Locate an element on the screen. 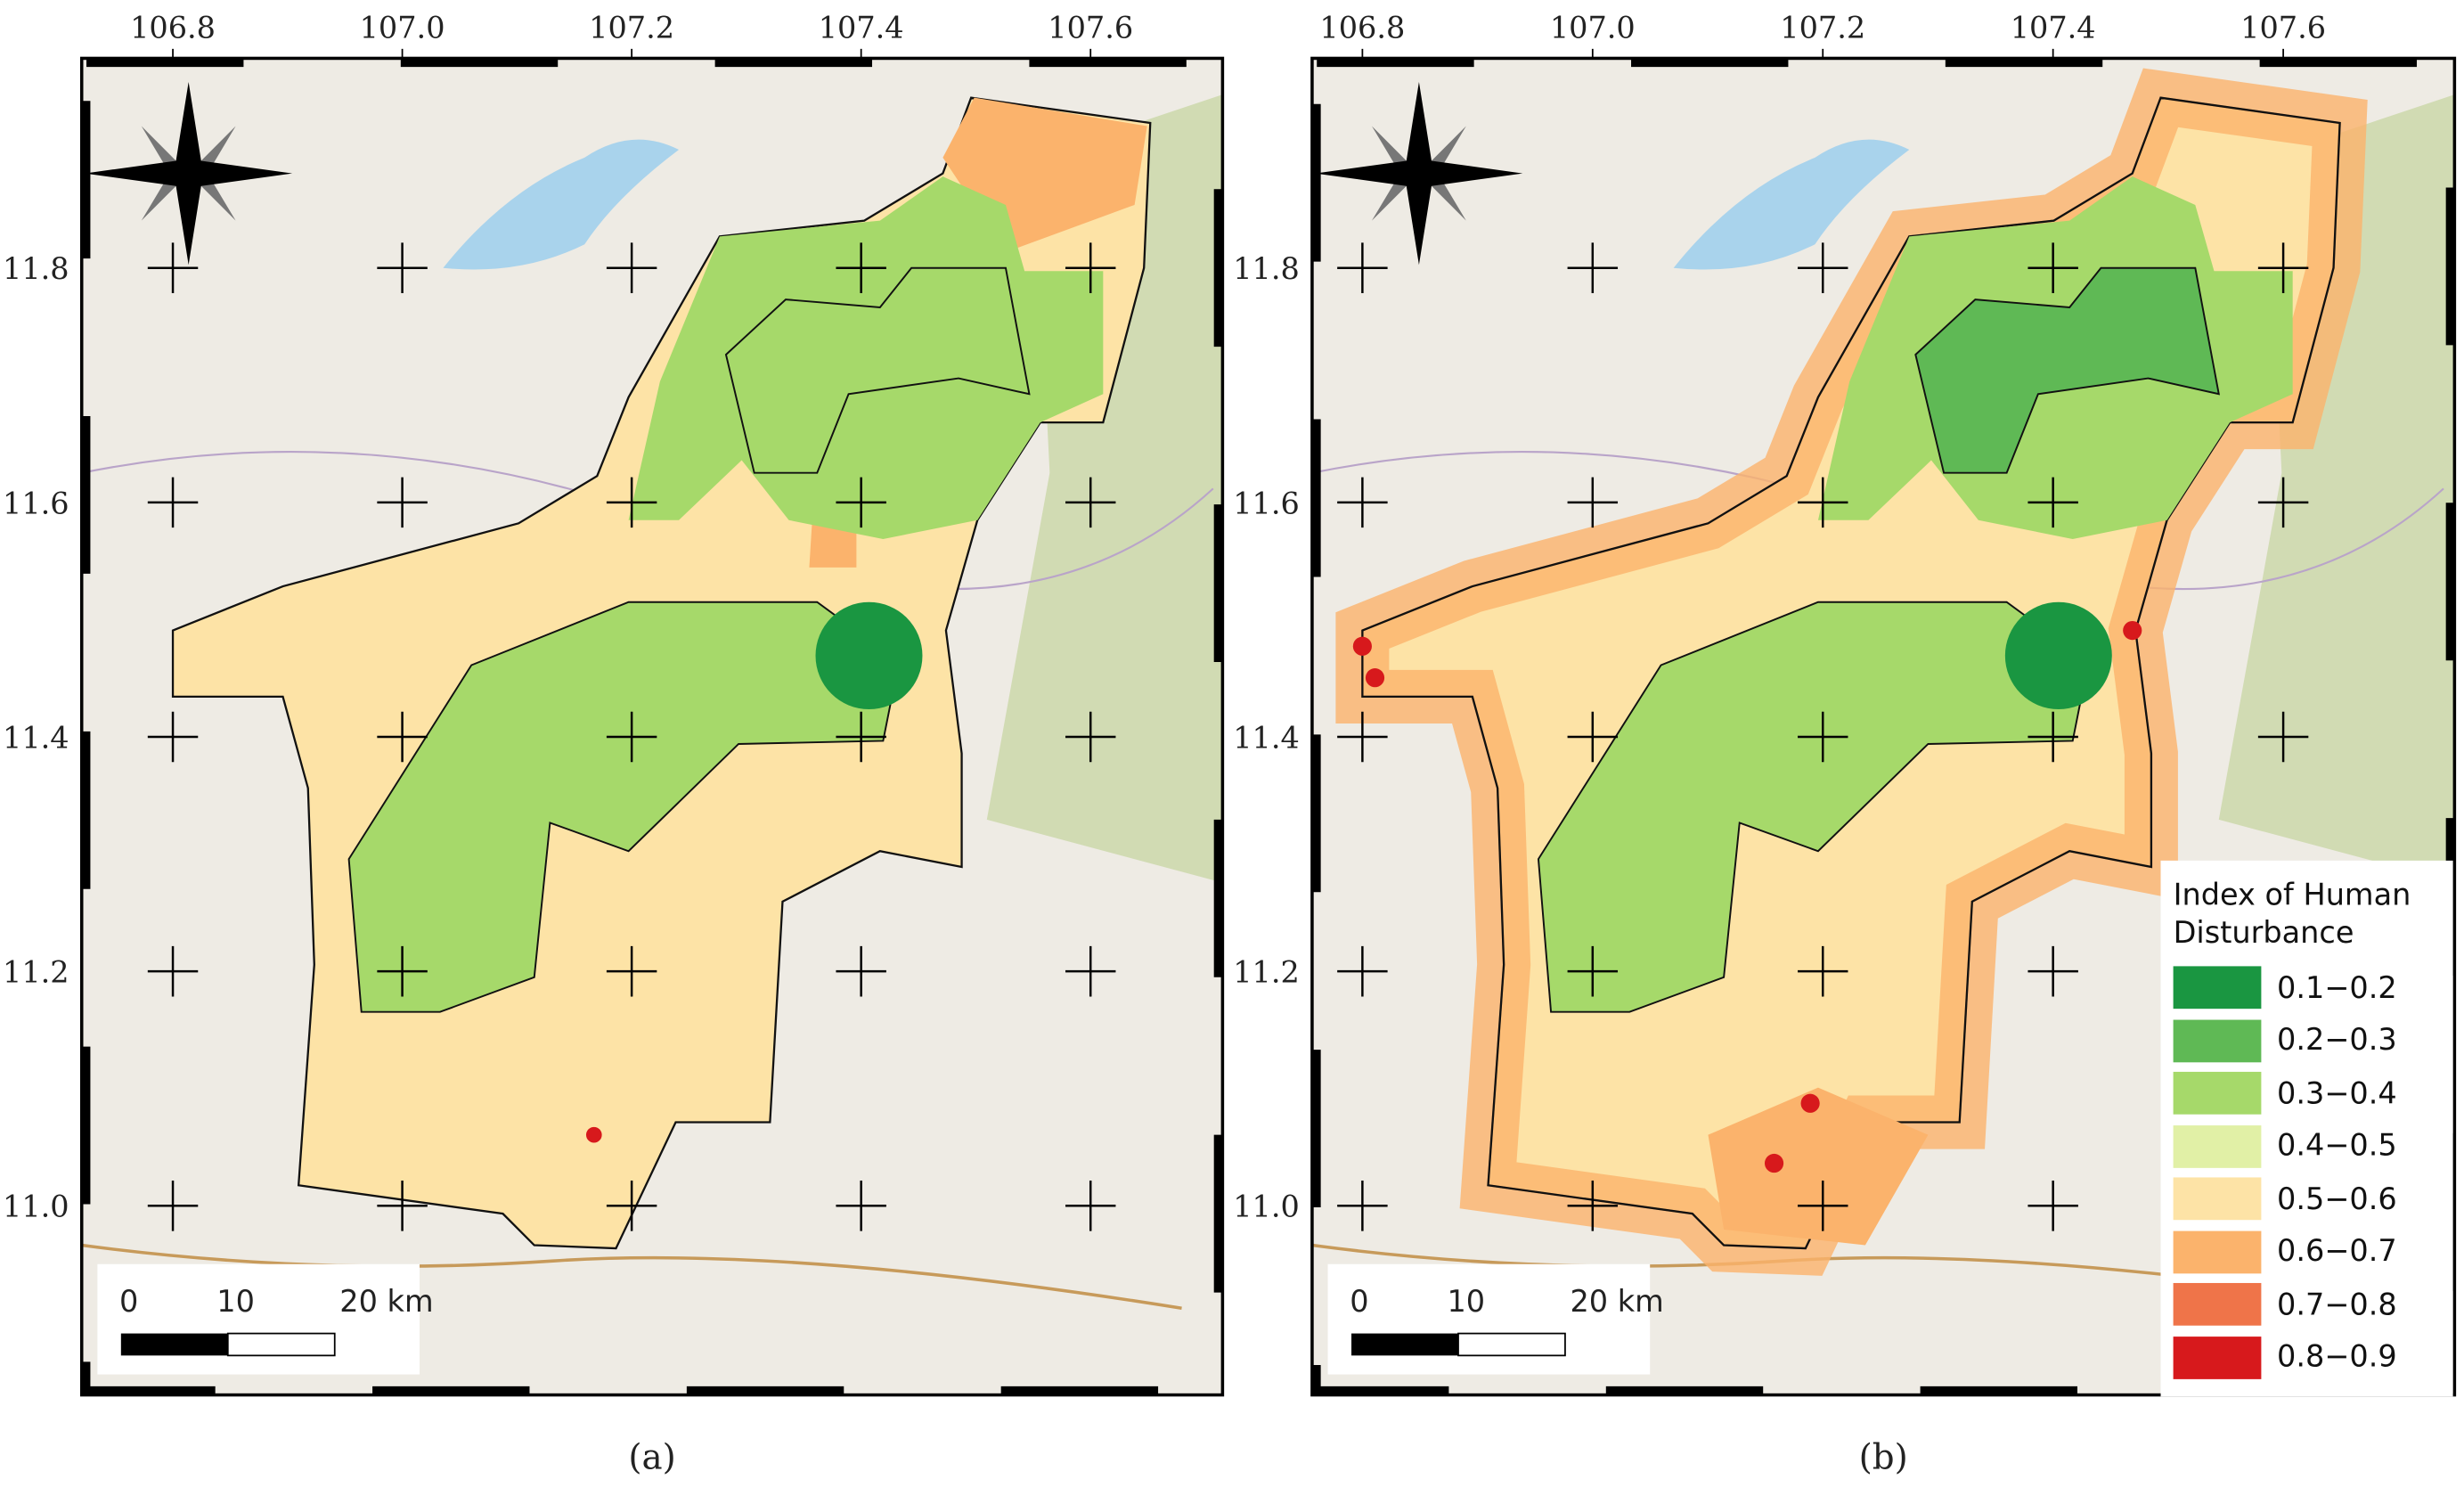 This screenshot has height=1496, width=2464. legend-item: 0.5−0.6 is located at coordinates (2307, 1199).